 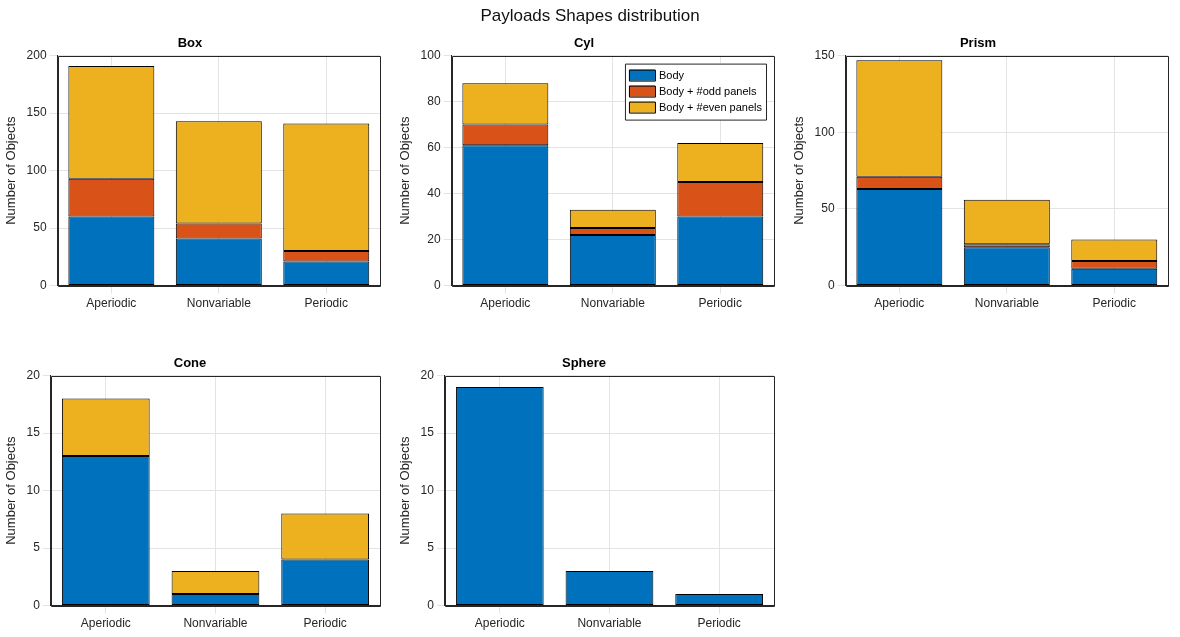 What do you see at coordinates (190, 363) in the screenshot?
I see `chart-title: Cone` at bounding box center [190, 363].